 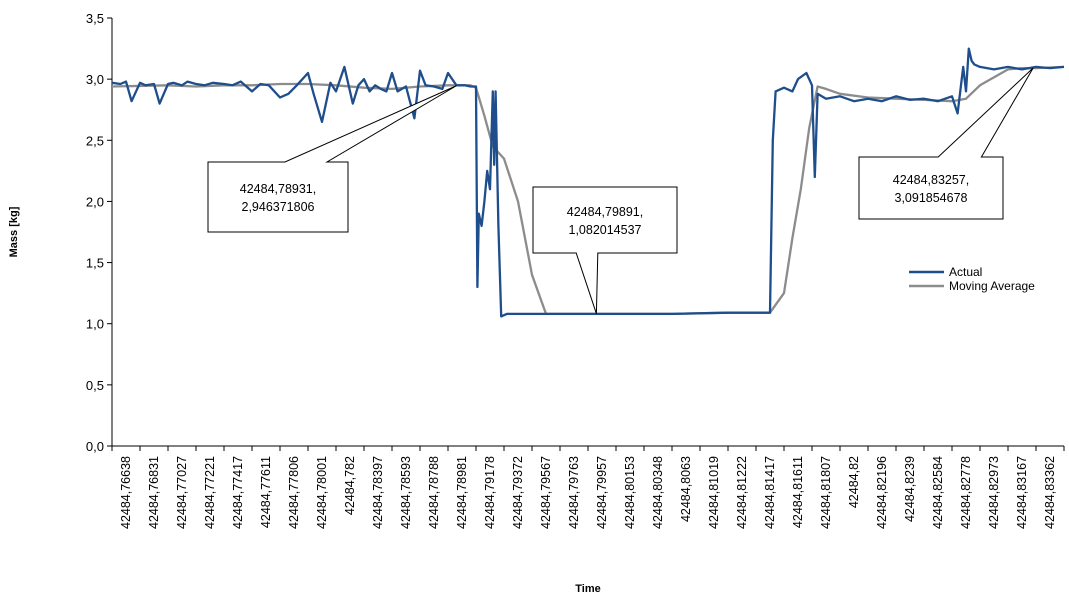 I want to click on x-tick-label: 42484,8239, so click(x=910, y=489).